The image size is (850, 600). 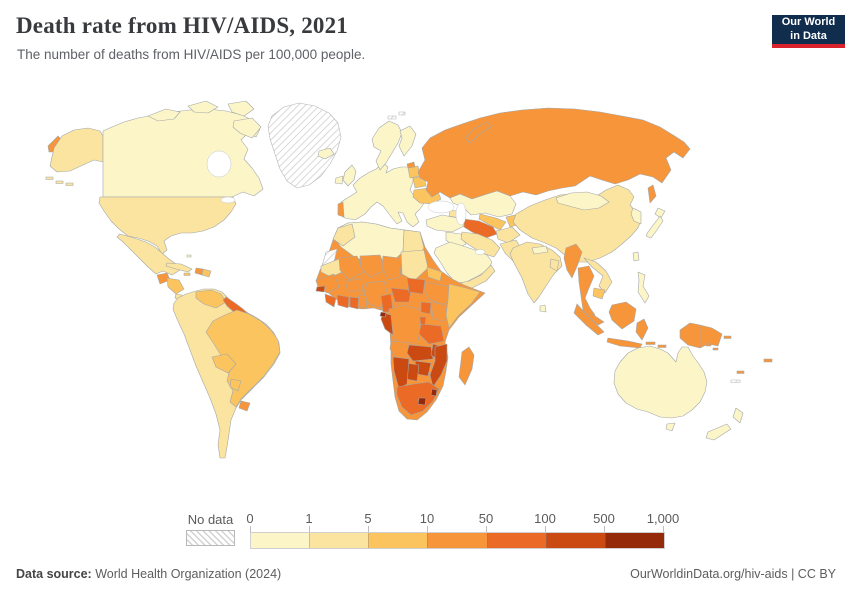 What do you see at coordinates (554, 265) in the screenshot?
I see `region-bangladesh` at bounding box center [554, 265].